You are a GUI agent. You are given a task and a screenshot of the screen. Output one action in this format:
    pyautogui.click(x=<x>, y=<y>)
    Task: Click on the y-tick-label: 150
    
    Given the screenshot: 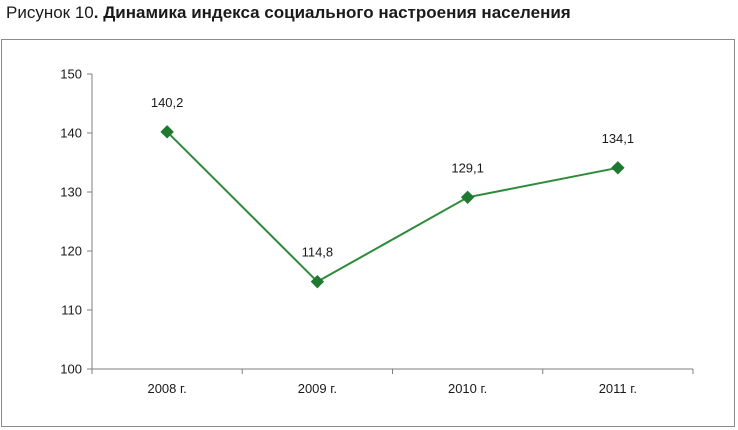 What is the action you would take?
    pyautogui.click(x=71, y=74)
    